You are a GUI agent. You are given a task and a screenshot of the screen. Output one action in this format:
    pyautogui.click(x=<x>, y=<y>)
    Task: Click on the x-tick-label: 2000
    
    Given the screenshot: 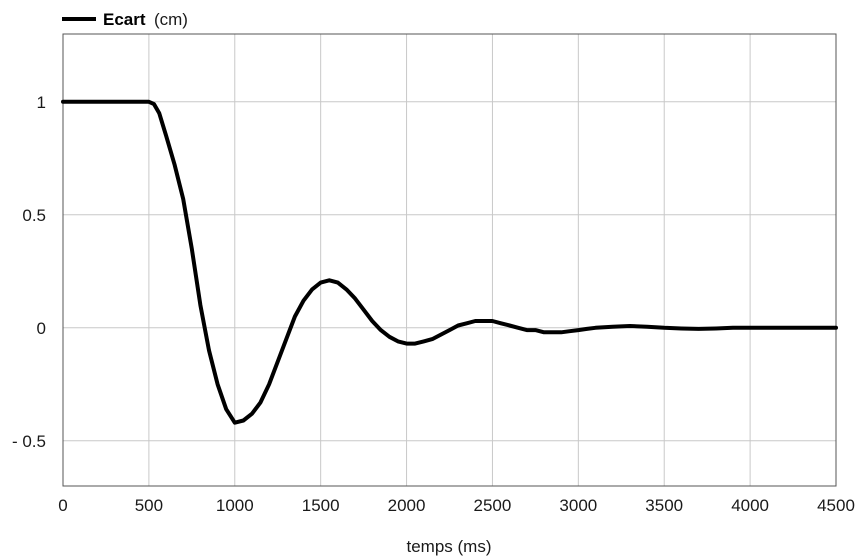 What is the action you would take?
    pyautogui.click(x=407, y=505)
    